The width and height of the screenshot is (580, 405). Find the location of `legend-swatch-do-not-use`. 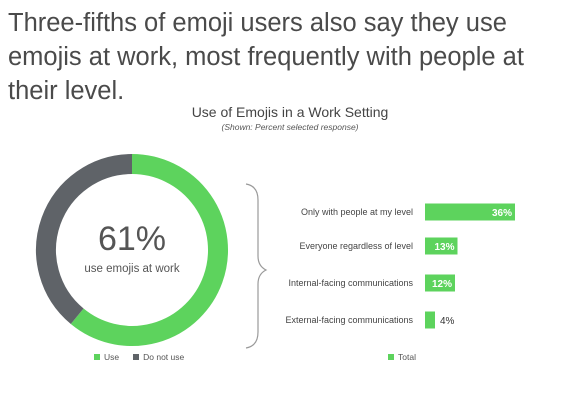

legend-swatch-do-not-use is located at coordinates (136, 357).